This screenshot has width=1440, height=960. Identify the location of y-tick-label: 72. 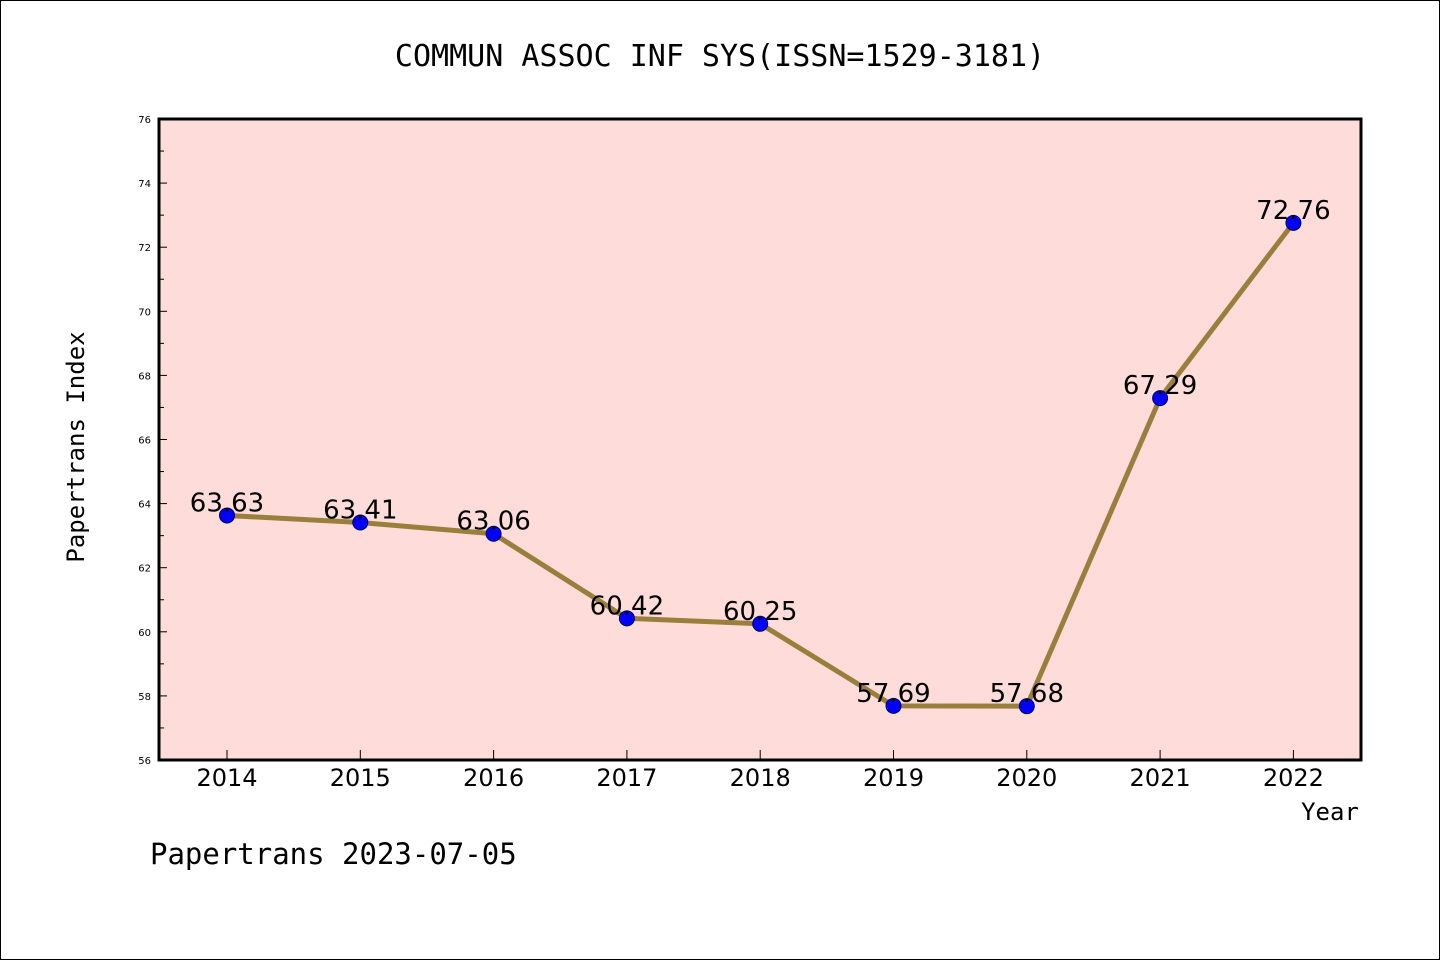
(144, 248).